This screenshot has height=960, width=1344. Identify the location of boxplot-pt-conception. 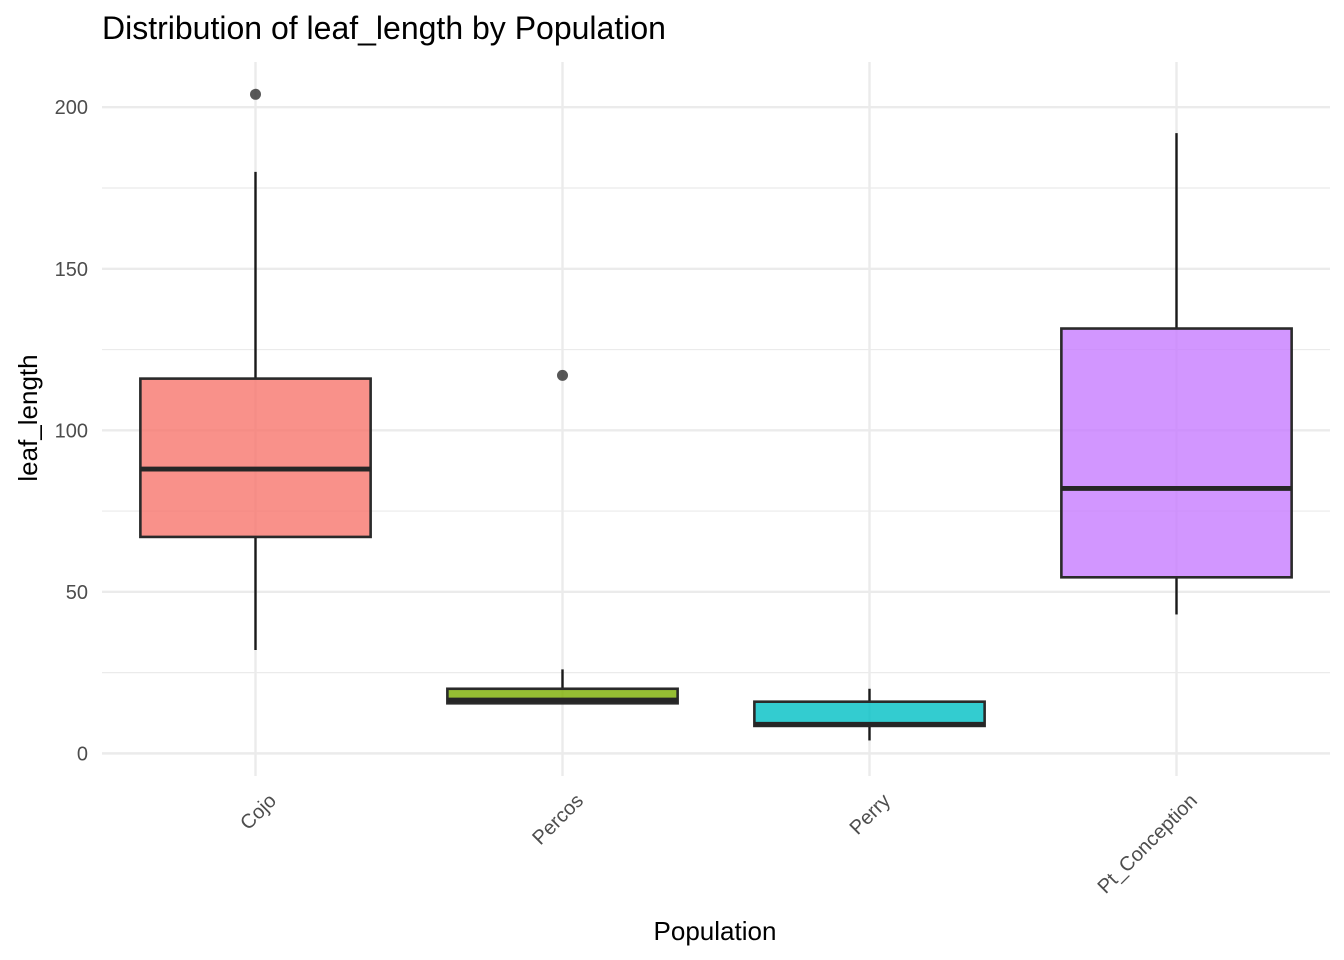
(1176, 374).